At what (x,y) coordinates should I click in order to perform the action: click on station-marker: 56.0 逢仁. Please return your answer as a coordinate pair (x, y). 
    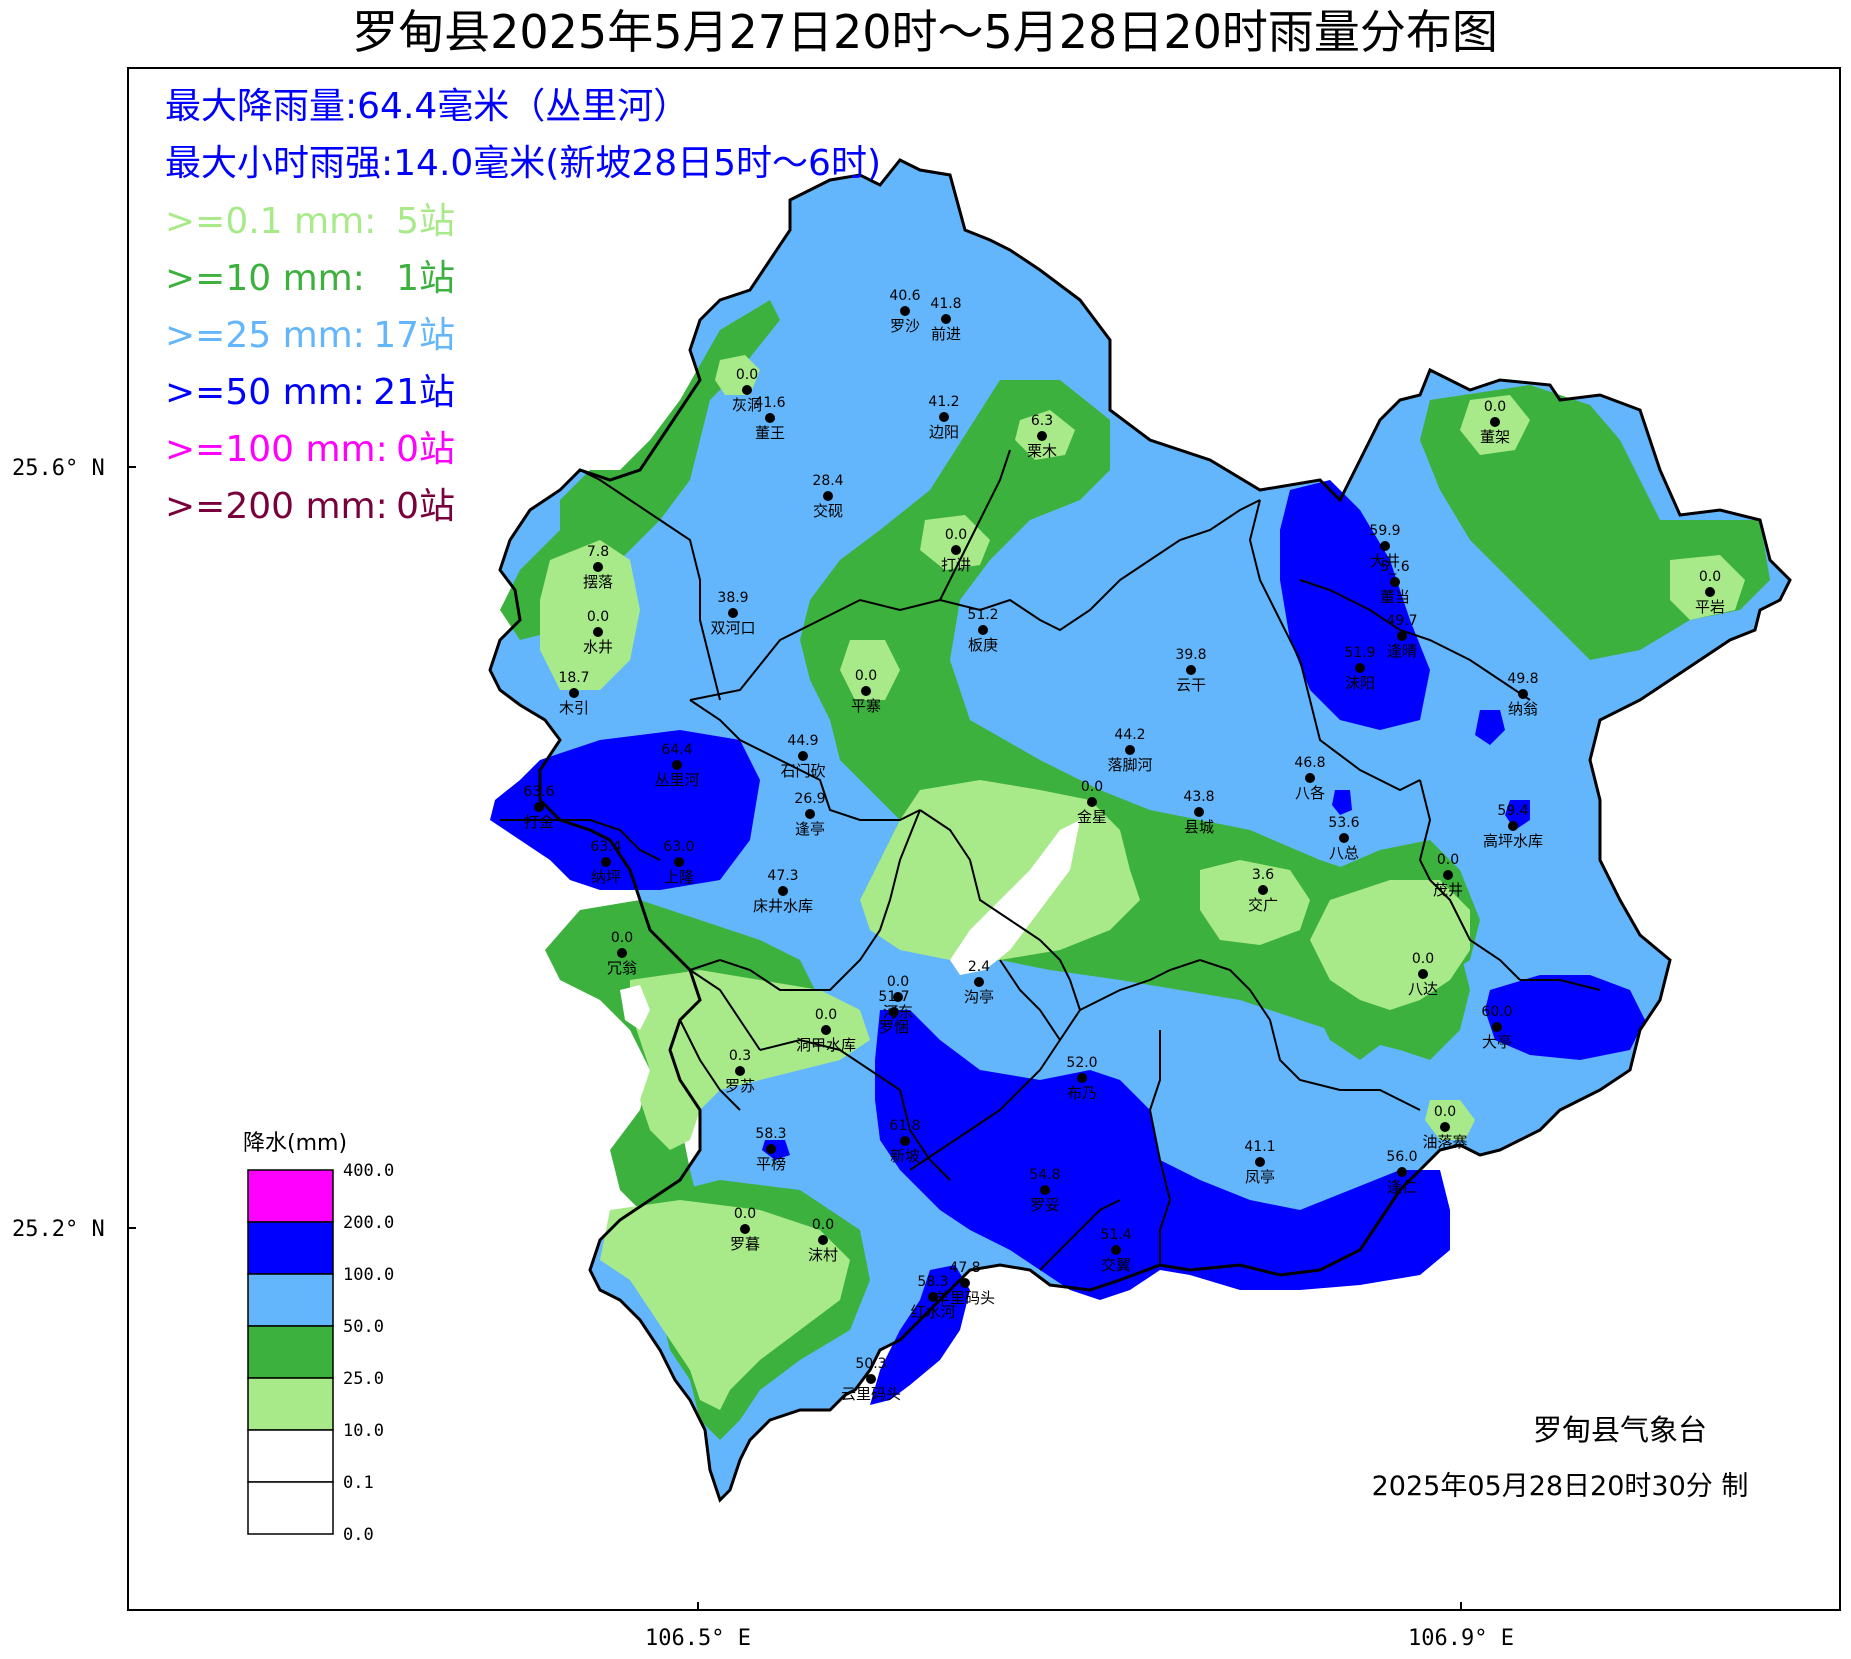
    Looking at the image, I should click on (1401, 1172).